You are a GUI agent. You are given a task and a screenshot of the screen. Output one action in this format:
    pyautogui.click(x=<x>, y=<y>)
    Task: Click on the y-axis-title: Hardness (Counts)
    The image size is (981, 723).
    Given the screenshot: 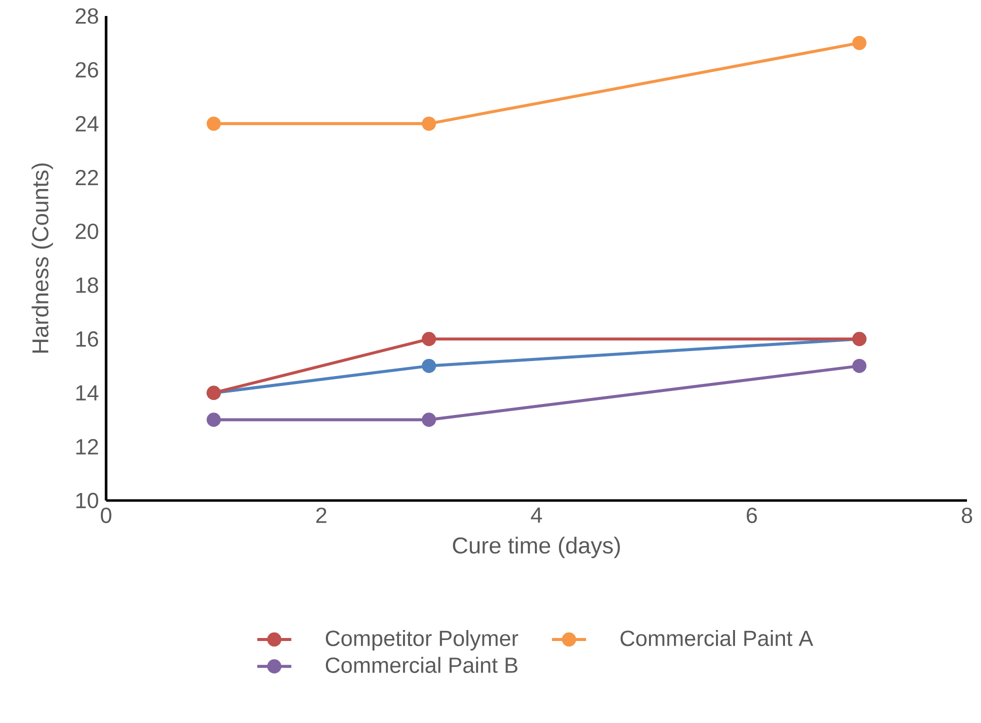 What is the action you would take?
    pyautogui.click(x=42, y=258)
    